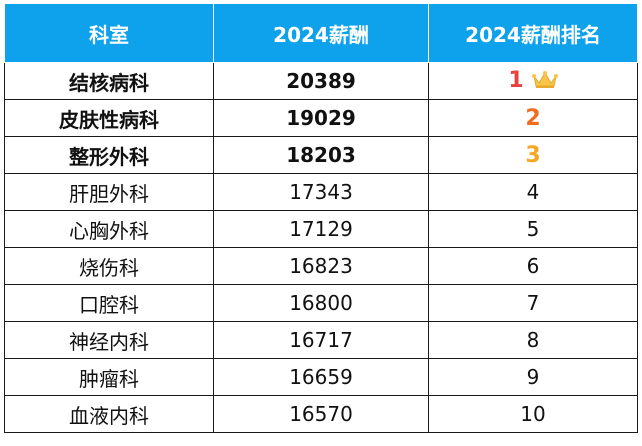 Image resolution: width=642 pixels, height=446 pixels. I want to click on rank-value: 1, so click(516, 80).